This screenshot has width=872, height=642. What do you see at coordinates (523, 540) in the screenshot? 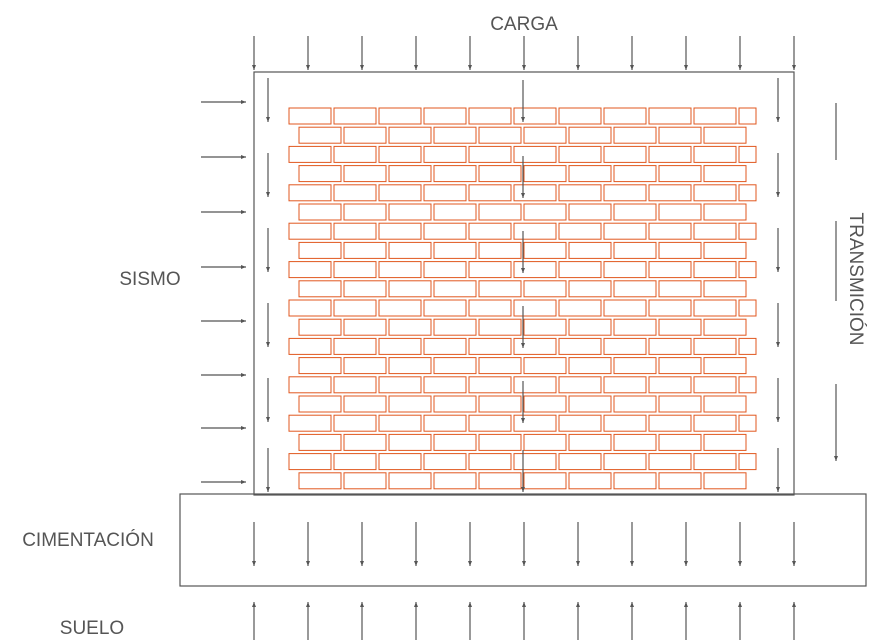
I see `foundation-block` at bounding box center [523, 540].